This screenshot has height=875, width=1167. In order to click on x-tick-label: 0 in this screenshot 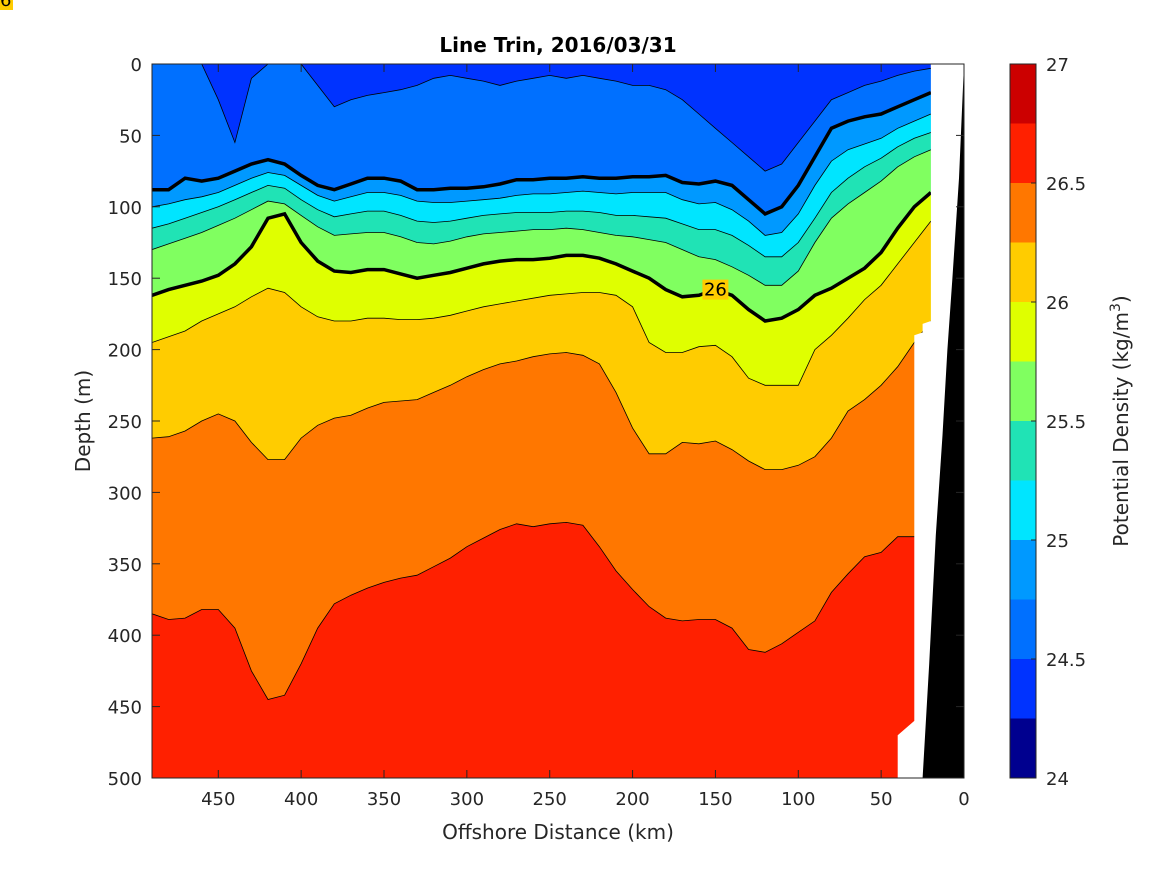, I will do `click(963, 799)`.